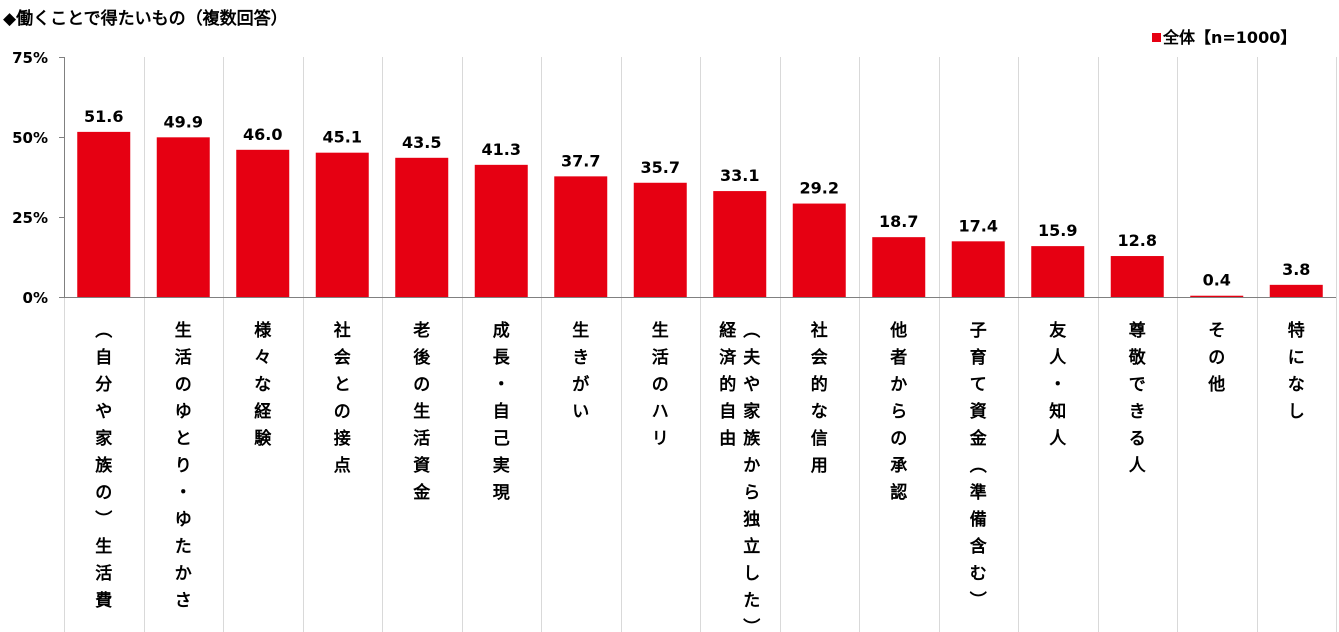 The width and height of the screenshot is (1339, 632). What do you see at coordinates (898, 221) in the screenshot?
I see `data-label: 18.7` at bounding box center [898, 221].